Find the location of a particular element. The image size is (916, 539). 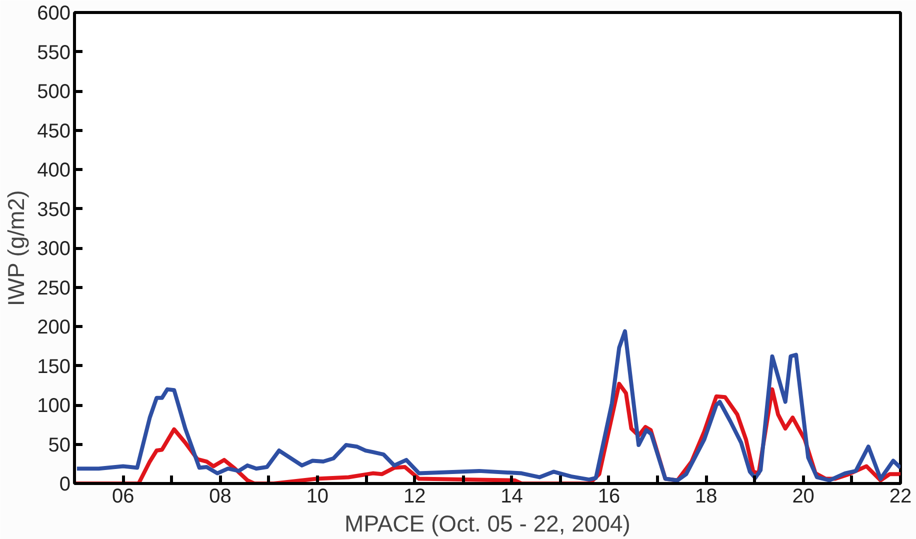

x-axis-title: MPACE (Oct. 05 - 22, 2004) is located at coordinates (487, 523).